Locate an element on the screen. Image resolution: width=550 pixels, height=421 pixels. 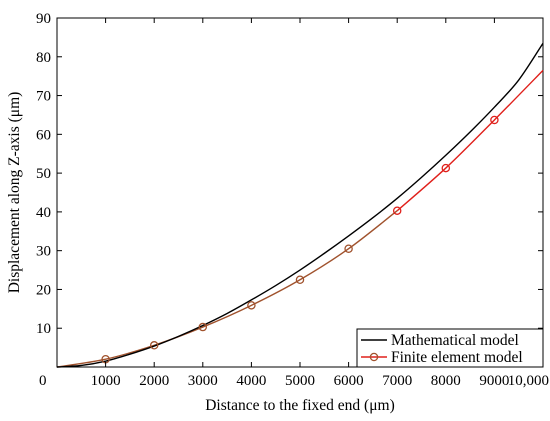
x-tick-label: 6000 is located at coordinates (349, 381).